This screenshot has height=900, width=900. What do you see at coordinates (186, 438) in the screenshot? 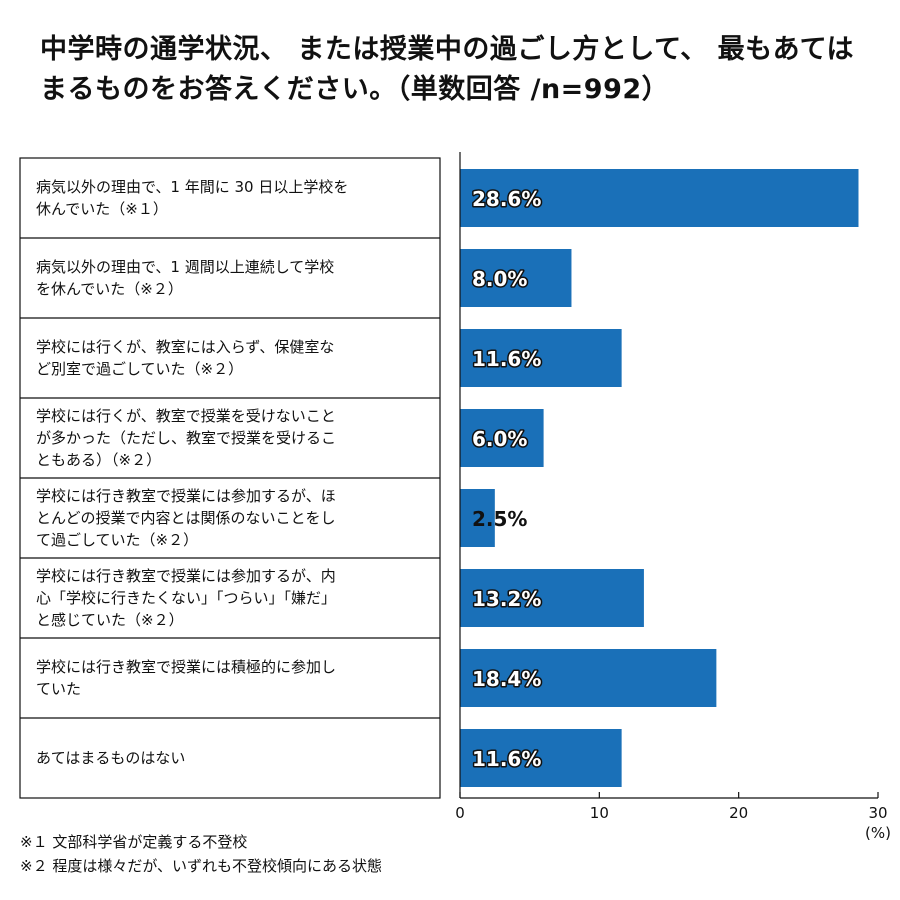
I see `category-label: が多かった（ただし、教室で授業を受けるこ` at bounding box center [186, 438].